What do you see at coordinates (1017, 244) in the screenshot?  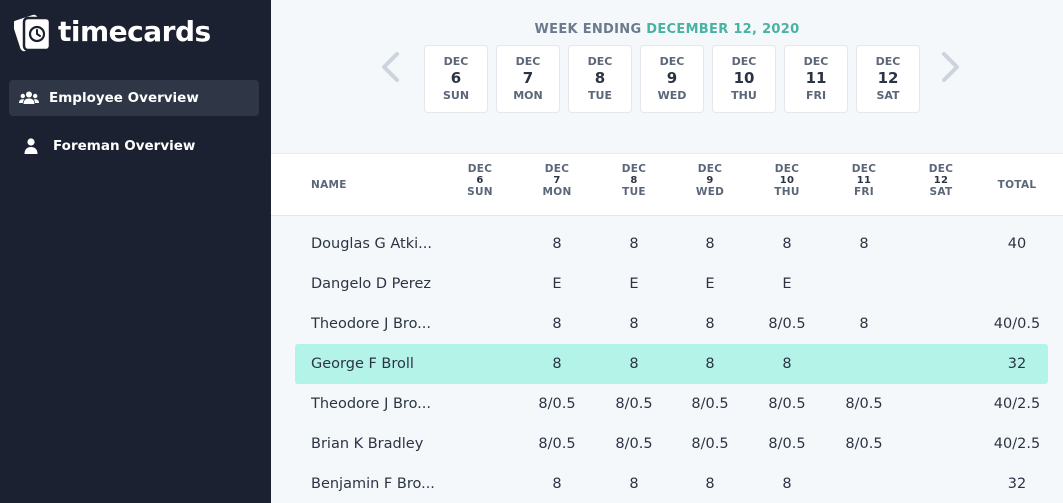 I see `total-cell: 40` at bounding box center [1017, 244].